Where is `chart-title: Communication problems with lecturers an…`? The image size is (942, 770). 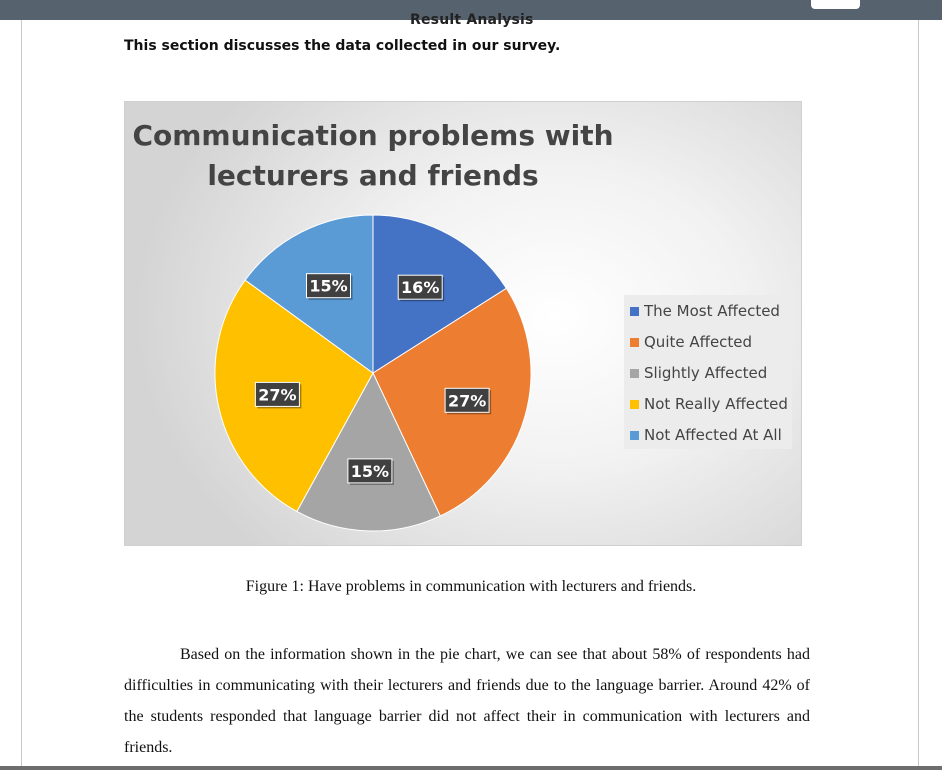
chart-title: Communication problems with lecturers an… is located at coordinates (373, 156).